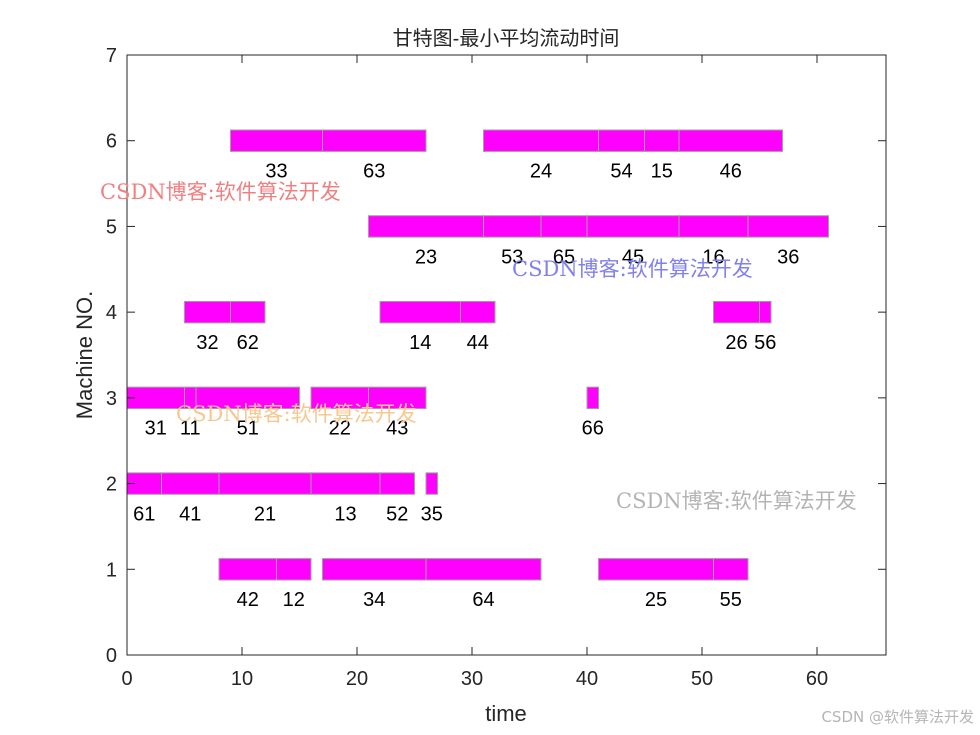  Describe the element at coordinates (190, 514) in the screenshot. I see `task-label: 41` at that location.